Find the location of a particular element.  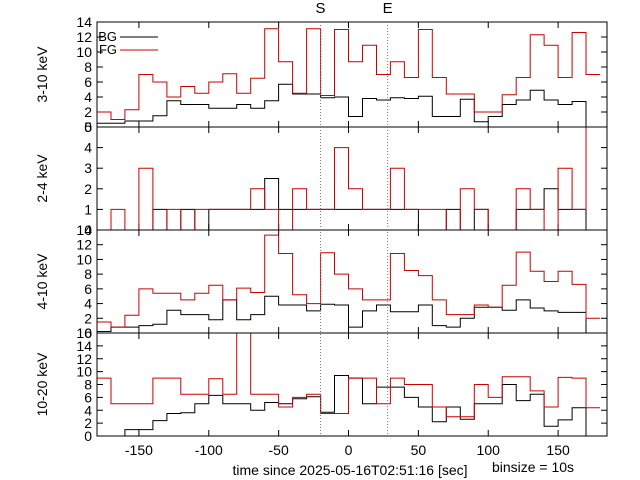

x-tick-label: 100 is located at coordinates (489, 450).